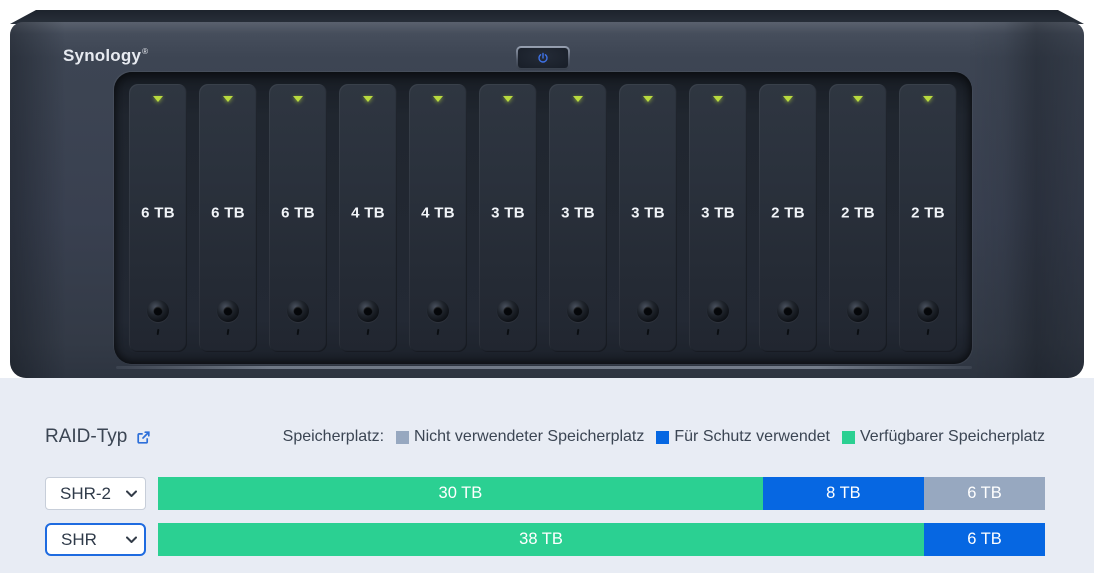 Image resolution: width=1094 pixels, height=573 pixels. I want to click on bar-segment-protection: 6 TB, so click(984, 539).